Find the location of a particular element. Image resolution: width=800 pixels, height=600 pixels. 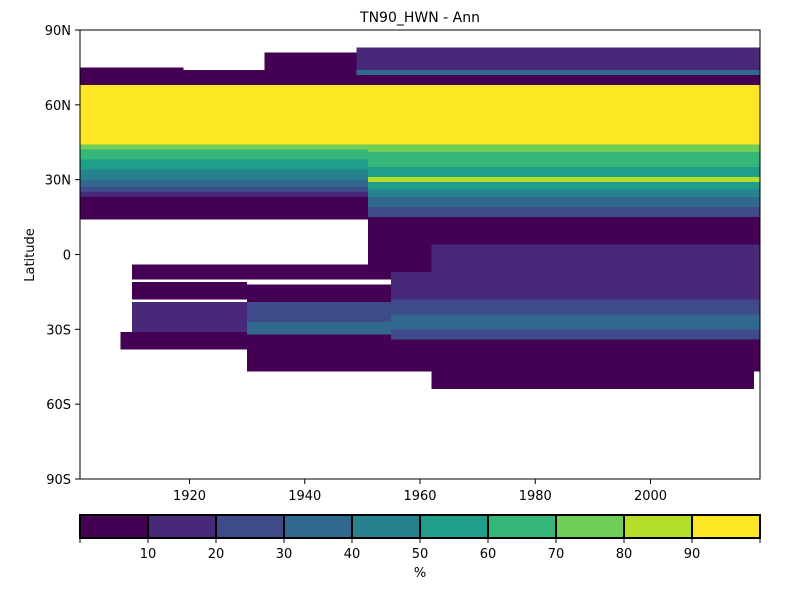

y-tick-label: 90N is located at coordinates (58, 31).